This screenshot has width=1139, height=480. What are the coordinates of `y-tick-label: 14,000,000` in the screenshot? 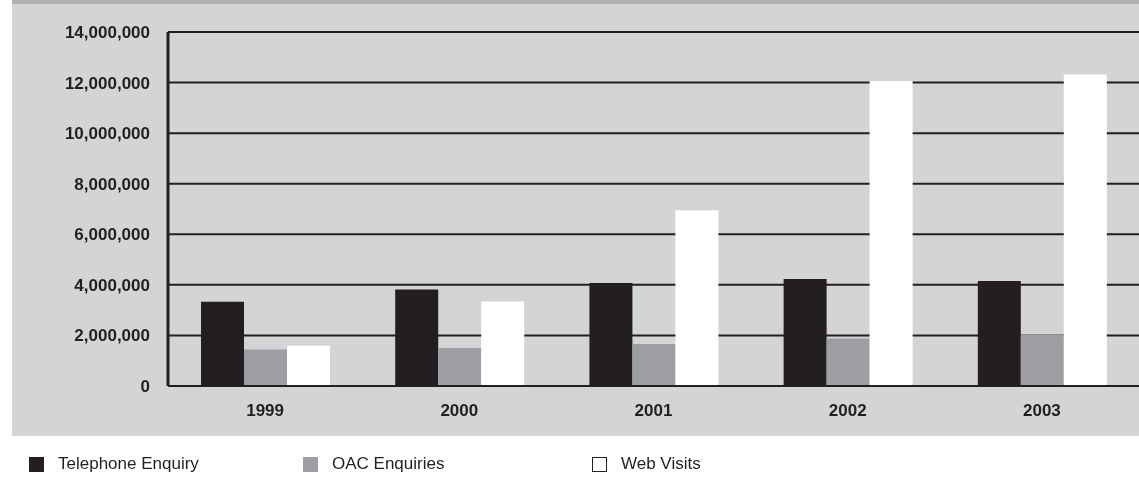 It's located at (107, 33).